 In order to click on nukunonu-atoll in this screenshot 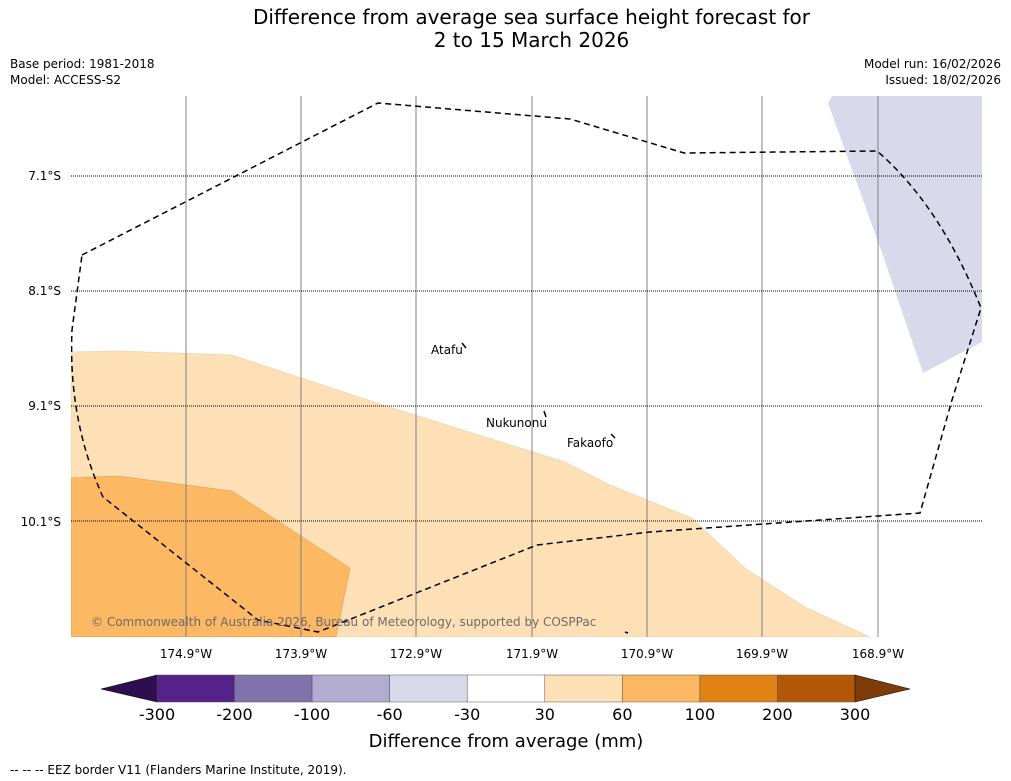, I will do `click(545, 414)`.